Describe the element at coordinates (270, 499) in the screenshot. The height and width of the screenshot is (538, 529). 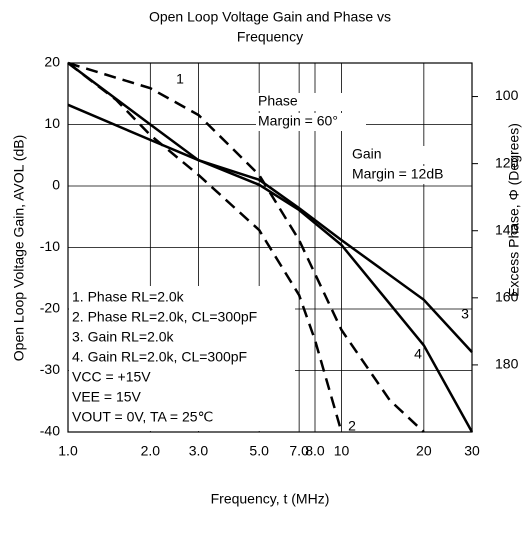
I see `x-axis-label: Frequency, t (MHz)` at that location.